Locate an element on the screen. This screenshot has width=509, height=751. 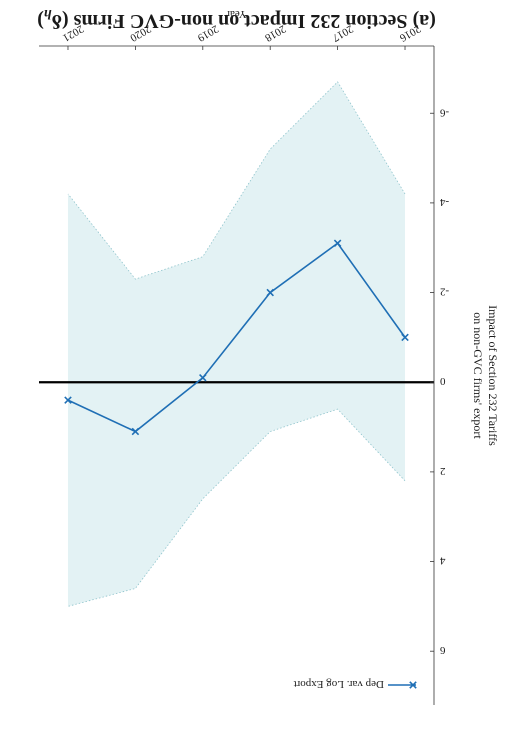
chart-title-subscript: h is located at coordinates (48, 13).